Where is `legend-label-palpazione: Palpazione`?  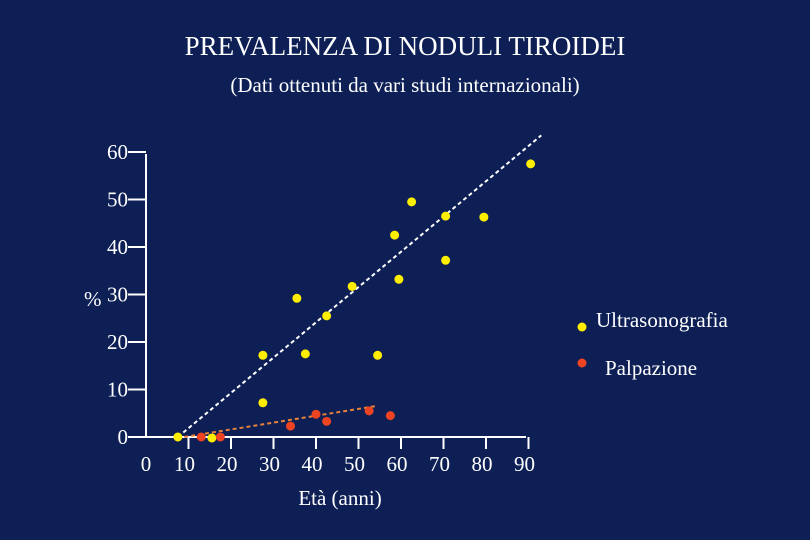
legend-label-palpazione: Palpazione is located at coordinates (651, 368).